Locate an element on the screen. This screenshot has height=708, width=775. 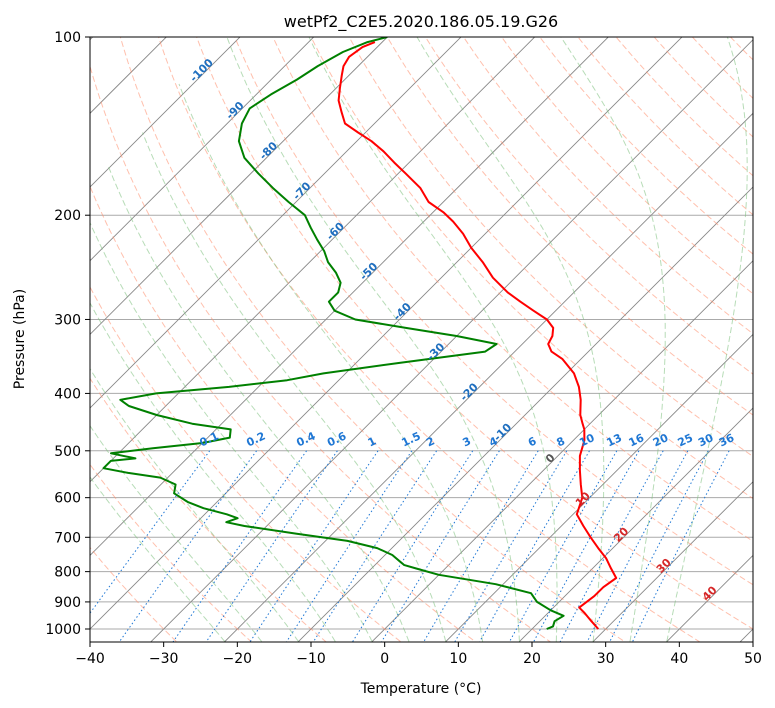
x-tick-label: −20 is located at coordinates (238, 659).